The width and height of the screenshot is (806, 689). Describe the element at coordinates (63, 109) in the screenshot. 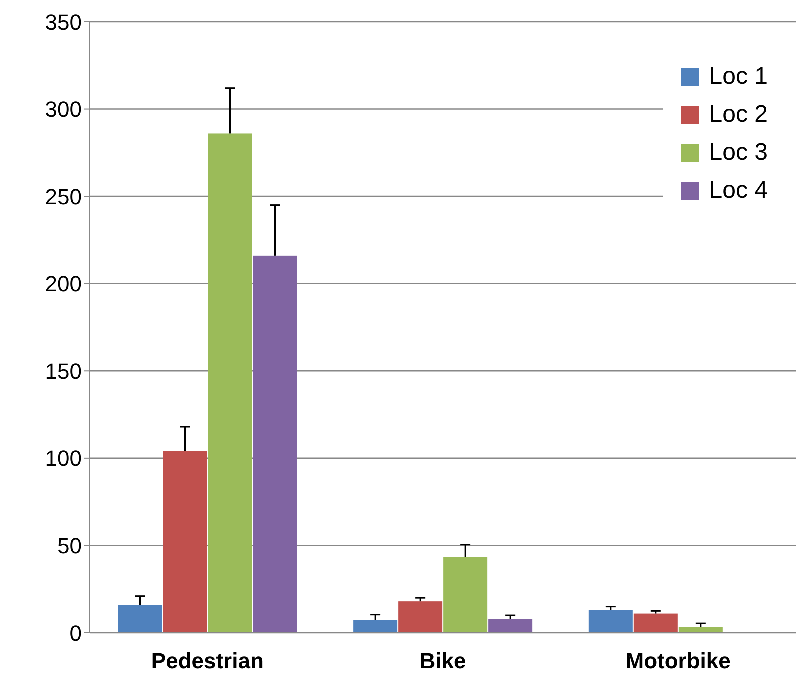

I see `y-tick-label: 300` at that location.